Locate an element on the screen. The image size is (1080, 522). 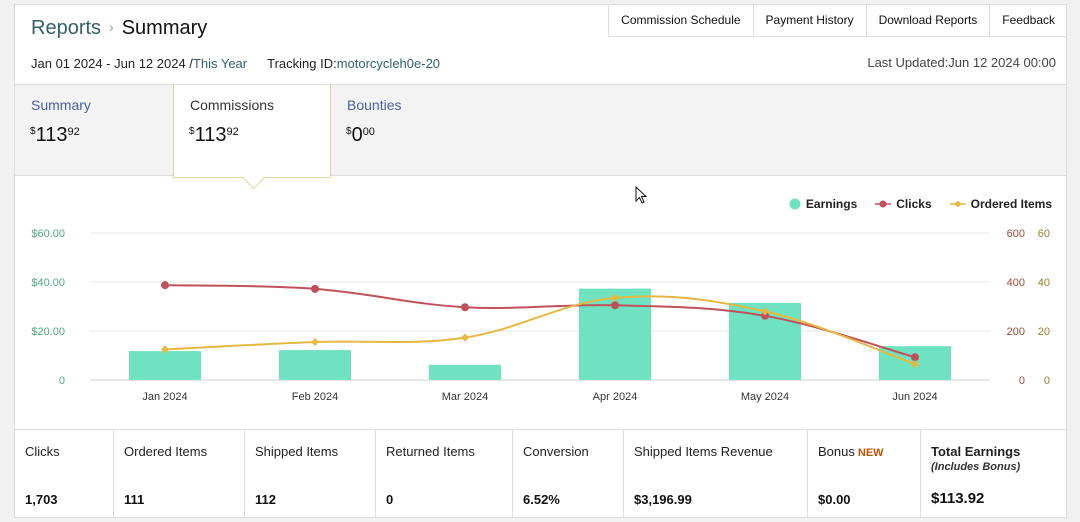
y-right-clicks-tick-label: 200 is located at coordinates (1016, 332).